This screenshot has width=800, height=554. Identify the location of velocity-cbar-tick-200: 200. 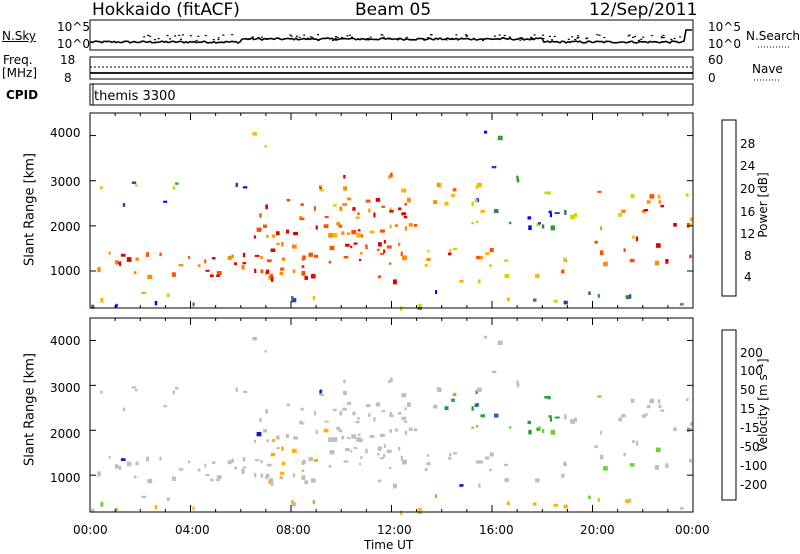
(751, 353).